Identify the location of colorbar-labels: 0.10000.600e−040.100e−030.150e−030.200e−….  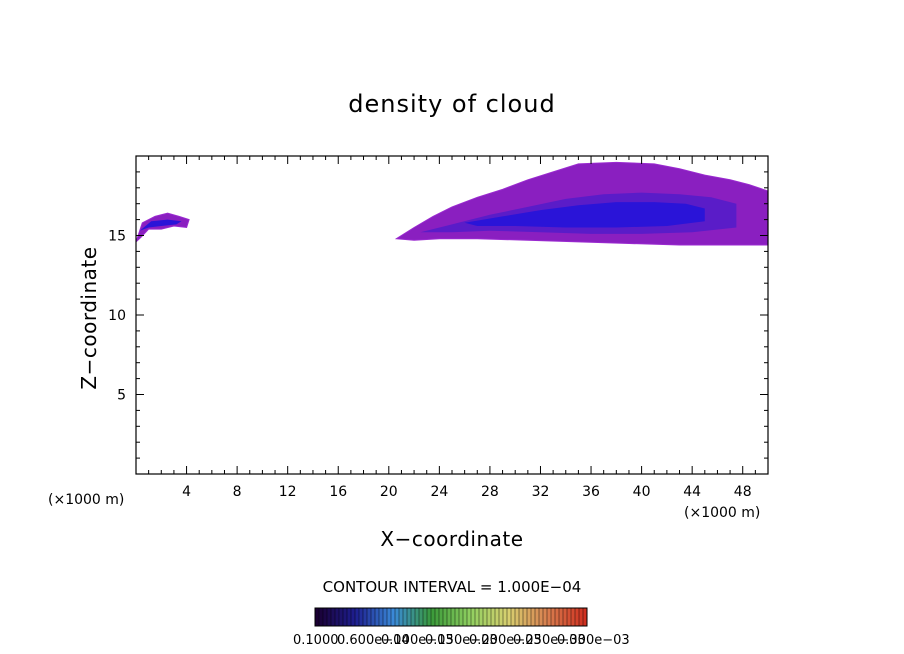
(461, 640).